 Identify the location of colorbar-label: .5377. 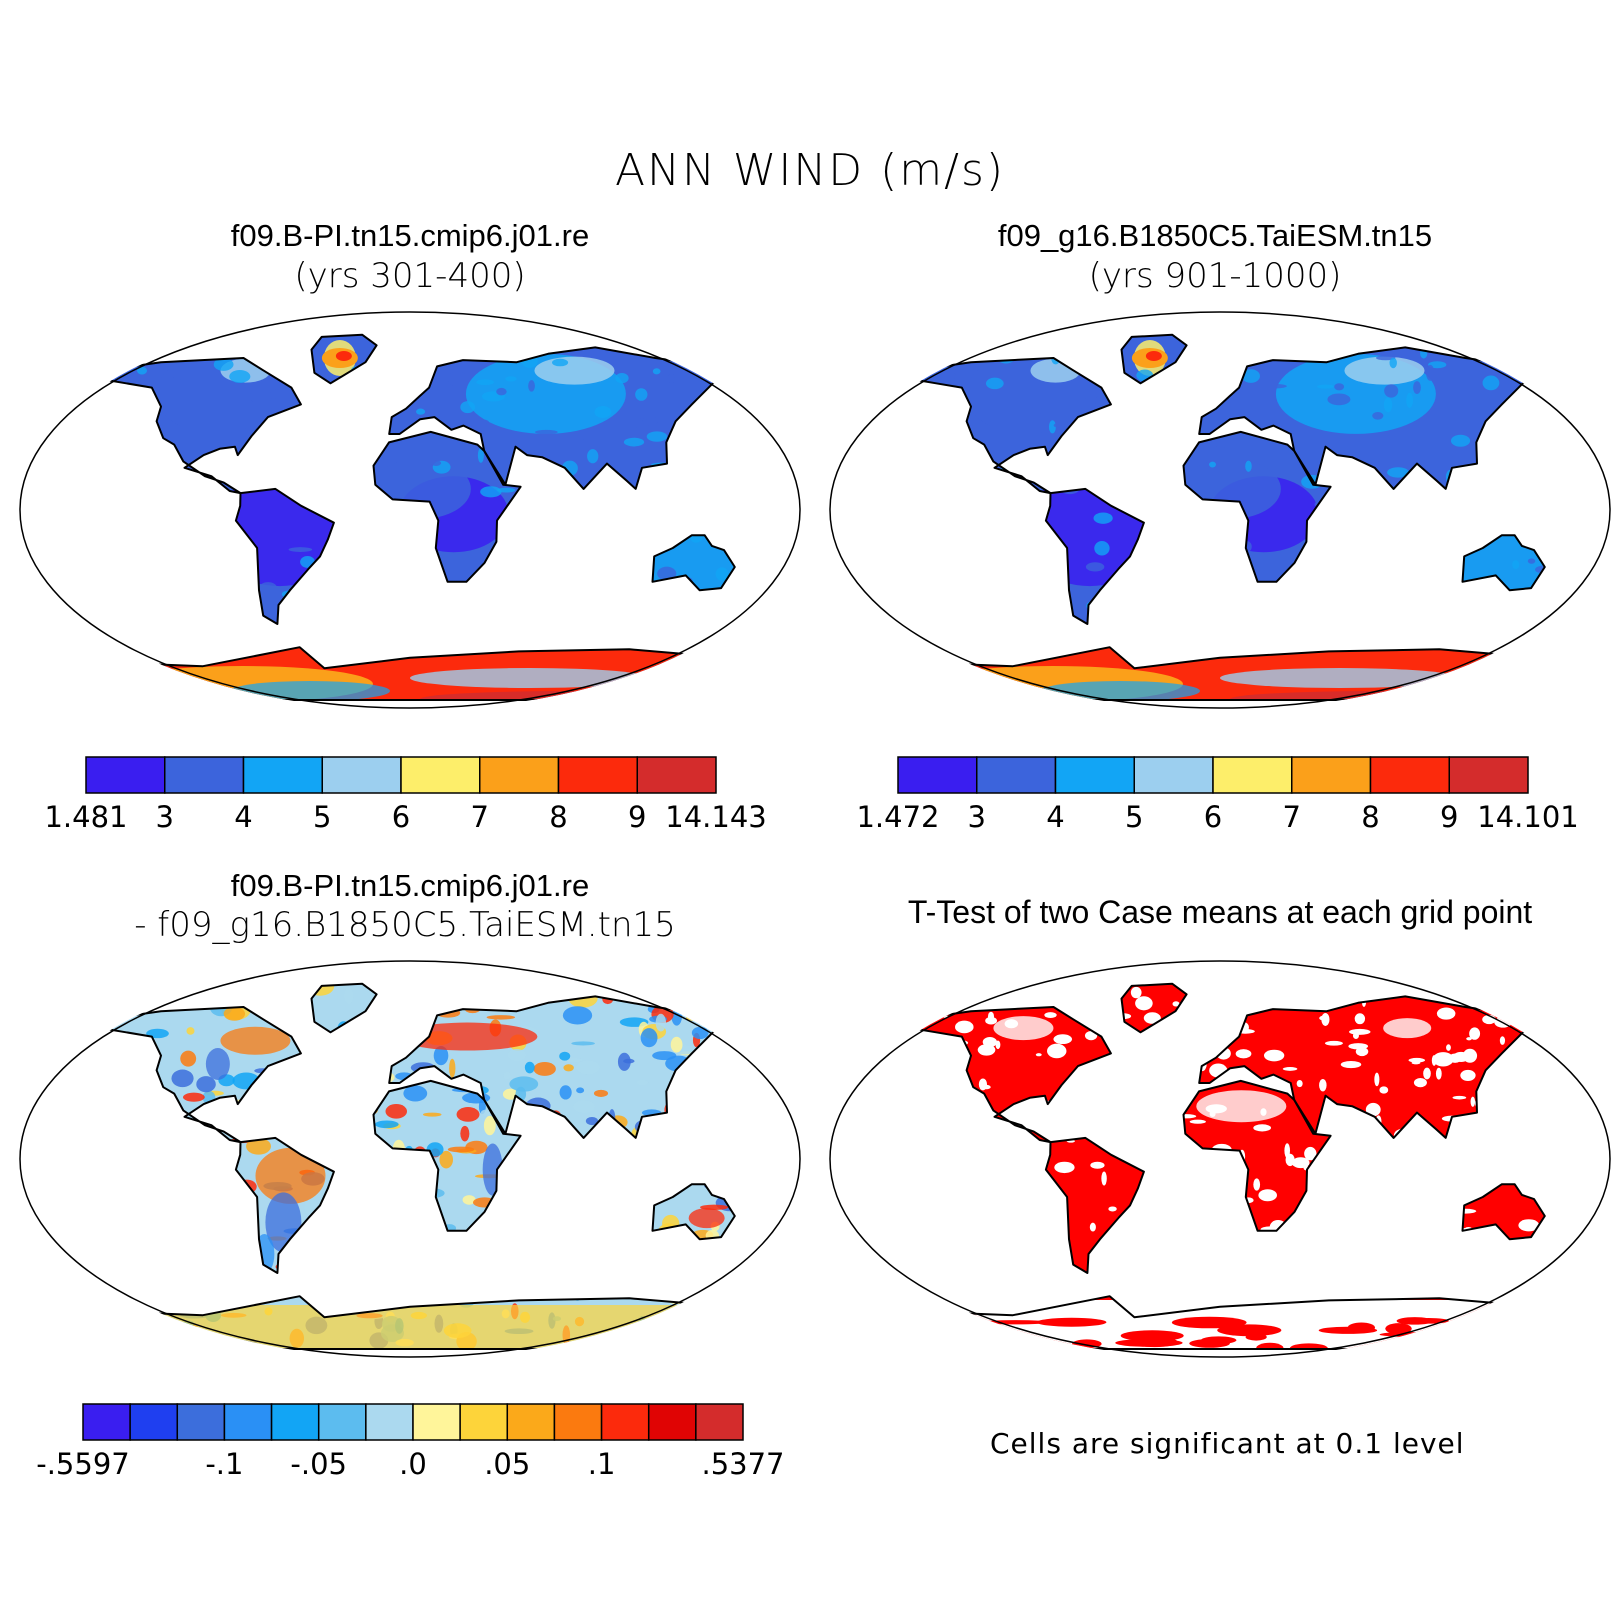
(742, 1464).